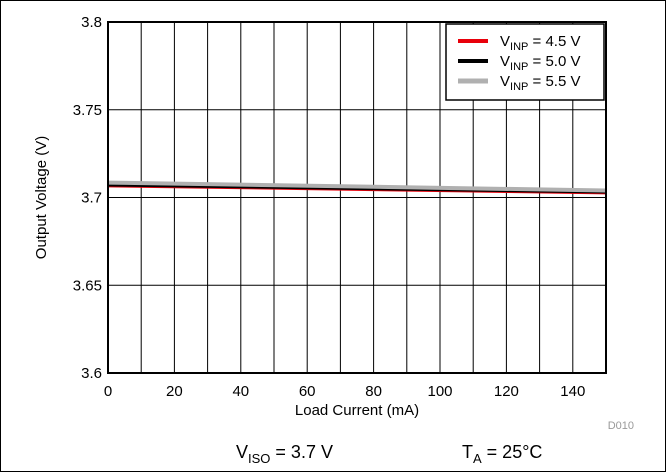 This screenshot has width=666, height=472. What do you see at coordinates (91, 373) in the screenshot?
I see `y-tick-label: 3.6` at bounding box center [91, 373].